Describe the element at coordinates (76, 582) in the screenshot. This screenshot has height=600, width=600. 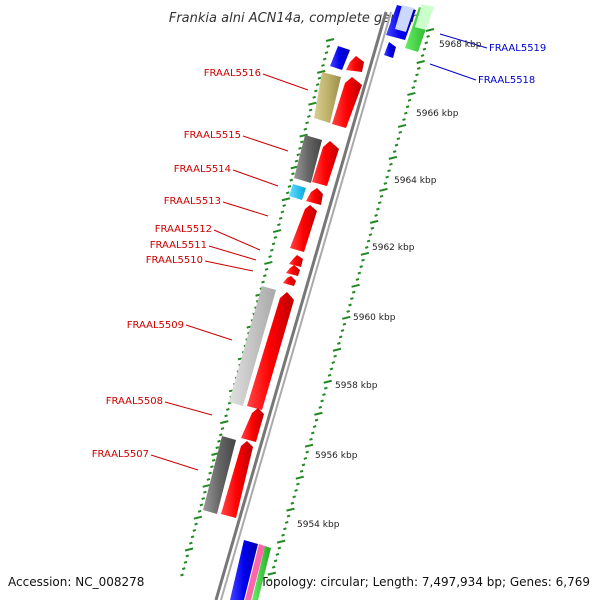
I see `accession-text: Accession: NC_008278` at that location.